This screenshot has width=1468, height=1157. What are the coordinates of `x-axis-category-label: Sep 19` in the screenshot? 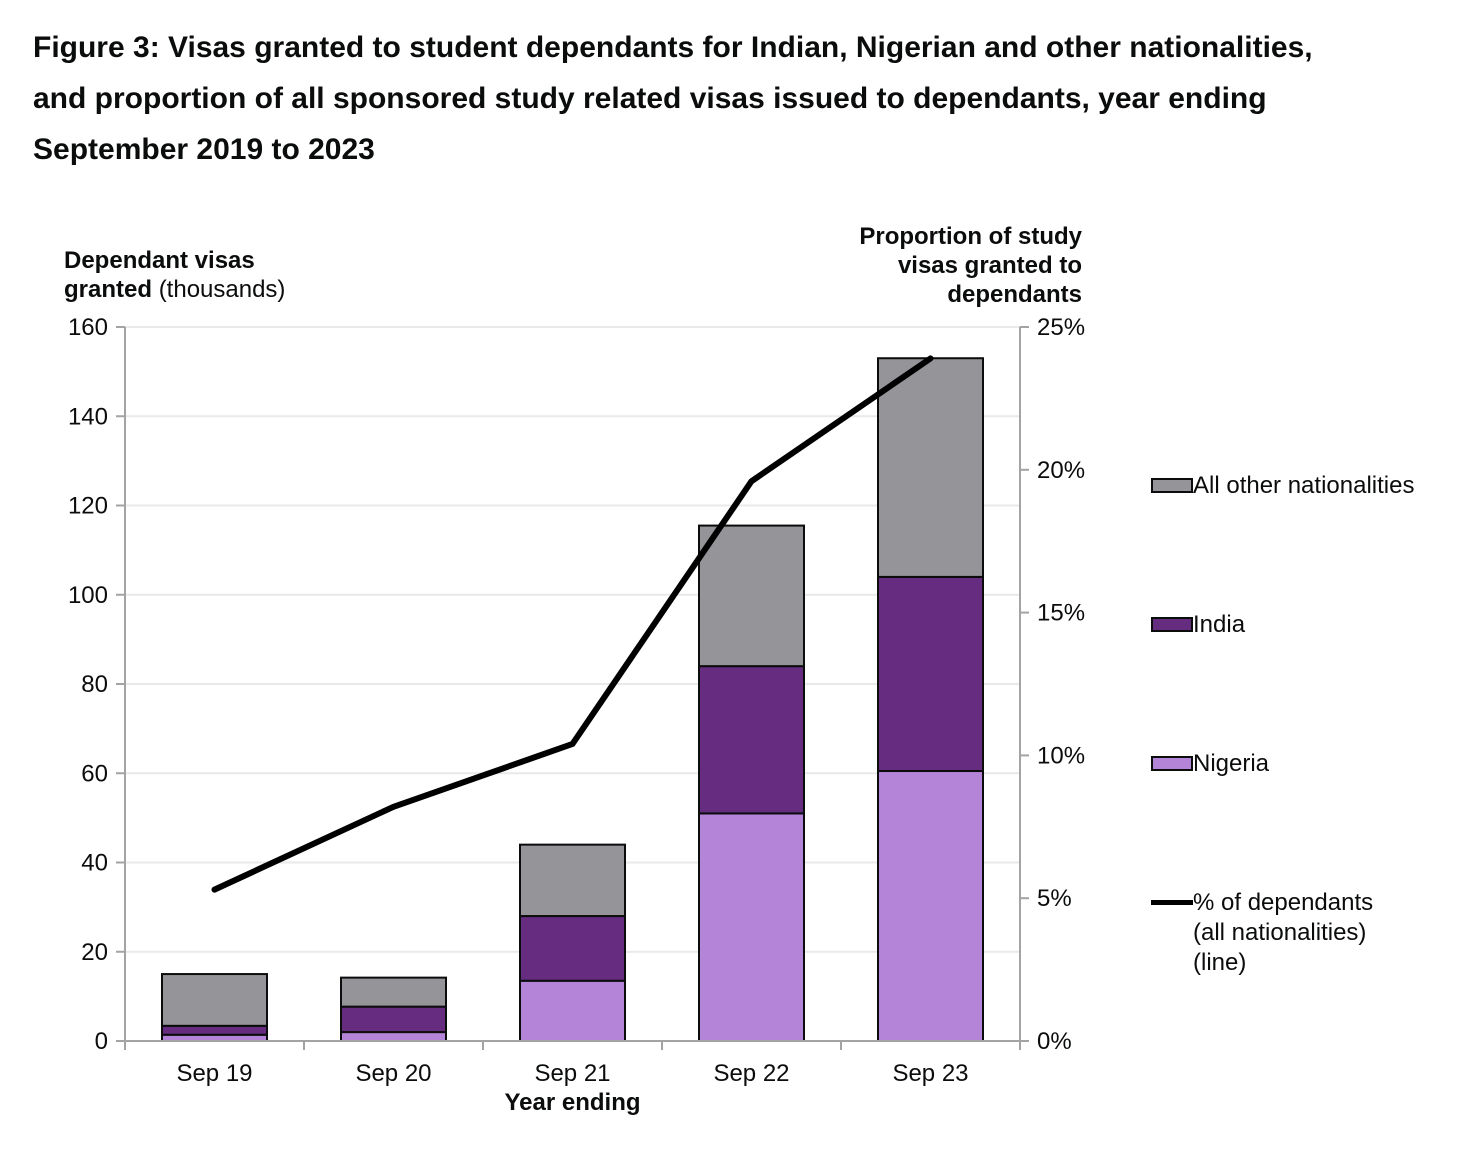 It's located at (214, 1073).